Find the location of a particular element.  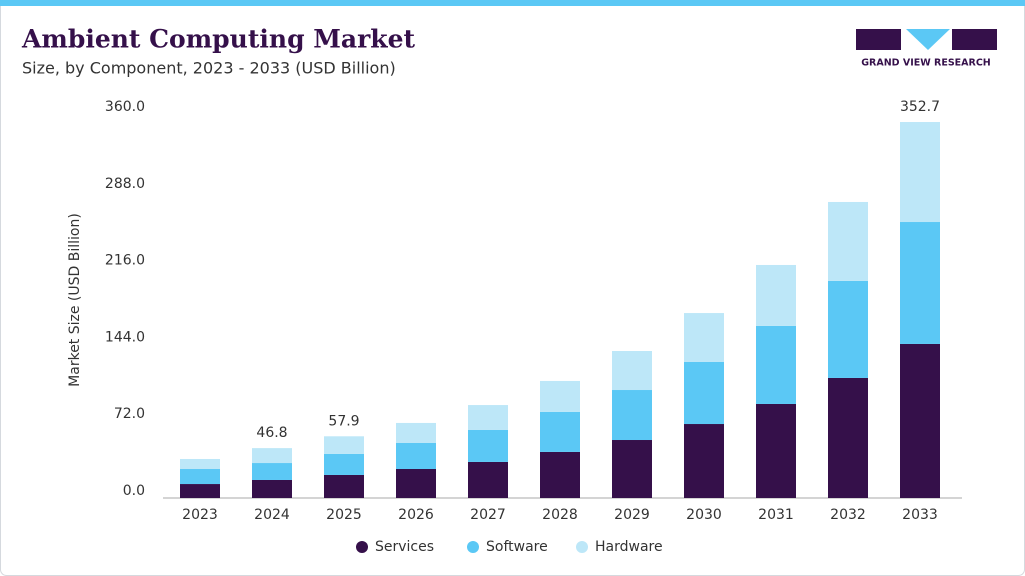

x-tick-label: 2030 is located at coordinates (704, 515).